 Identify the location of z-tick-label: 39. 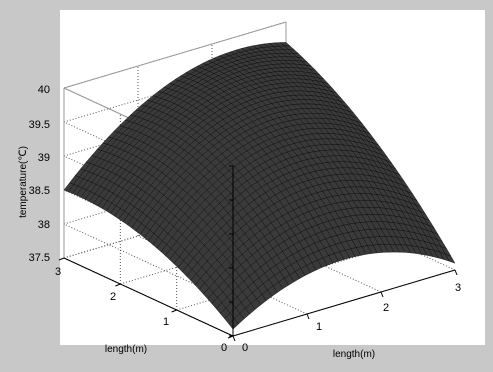
(44, 158).